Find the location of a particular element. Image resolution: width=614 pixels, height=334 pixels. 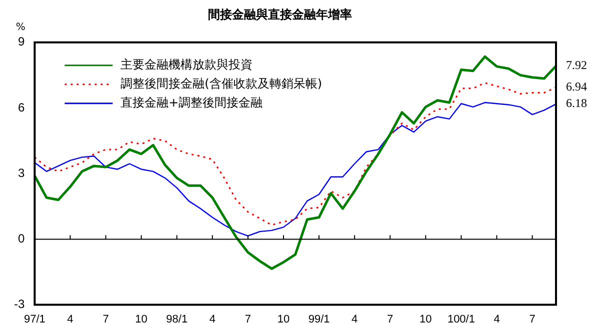

chart-title: 間接金融與直接金融年增率 is located at coordinates (280, 14).